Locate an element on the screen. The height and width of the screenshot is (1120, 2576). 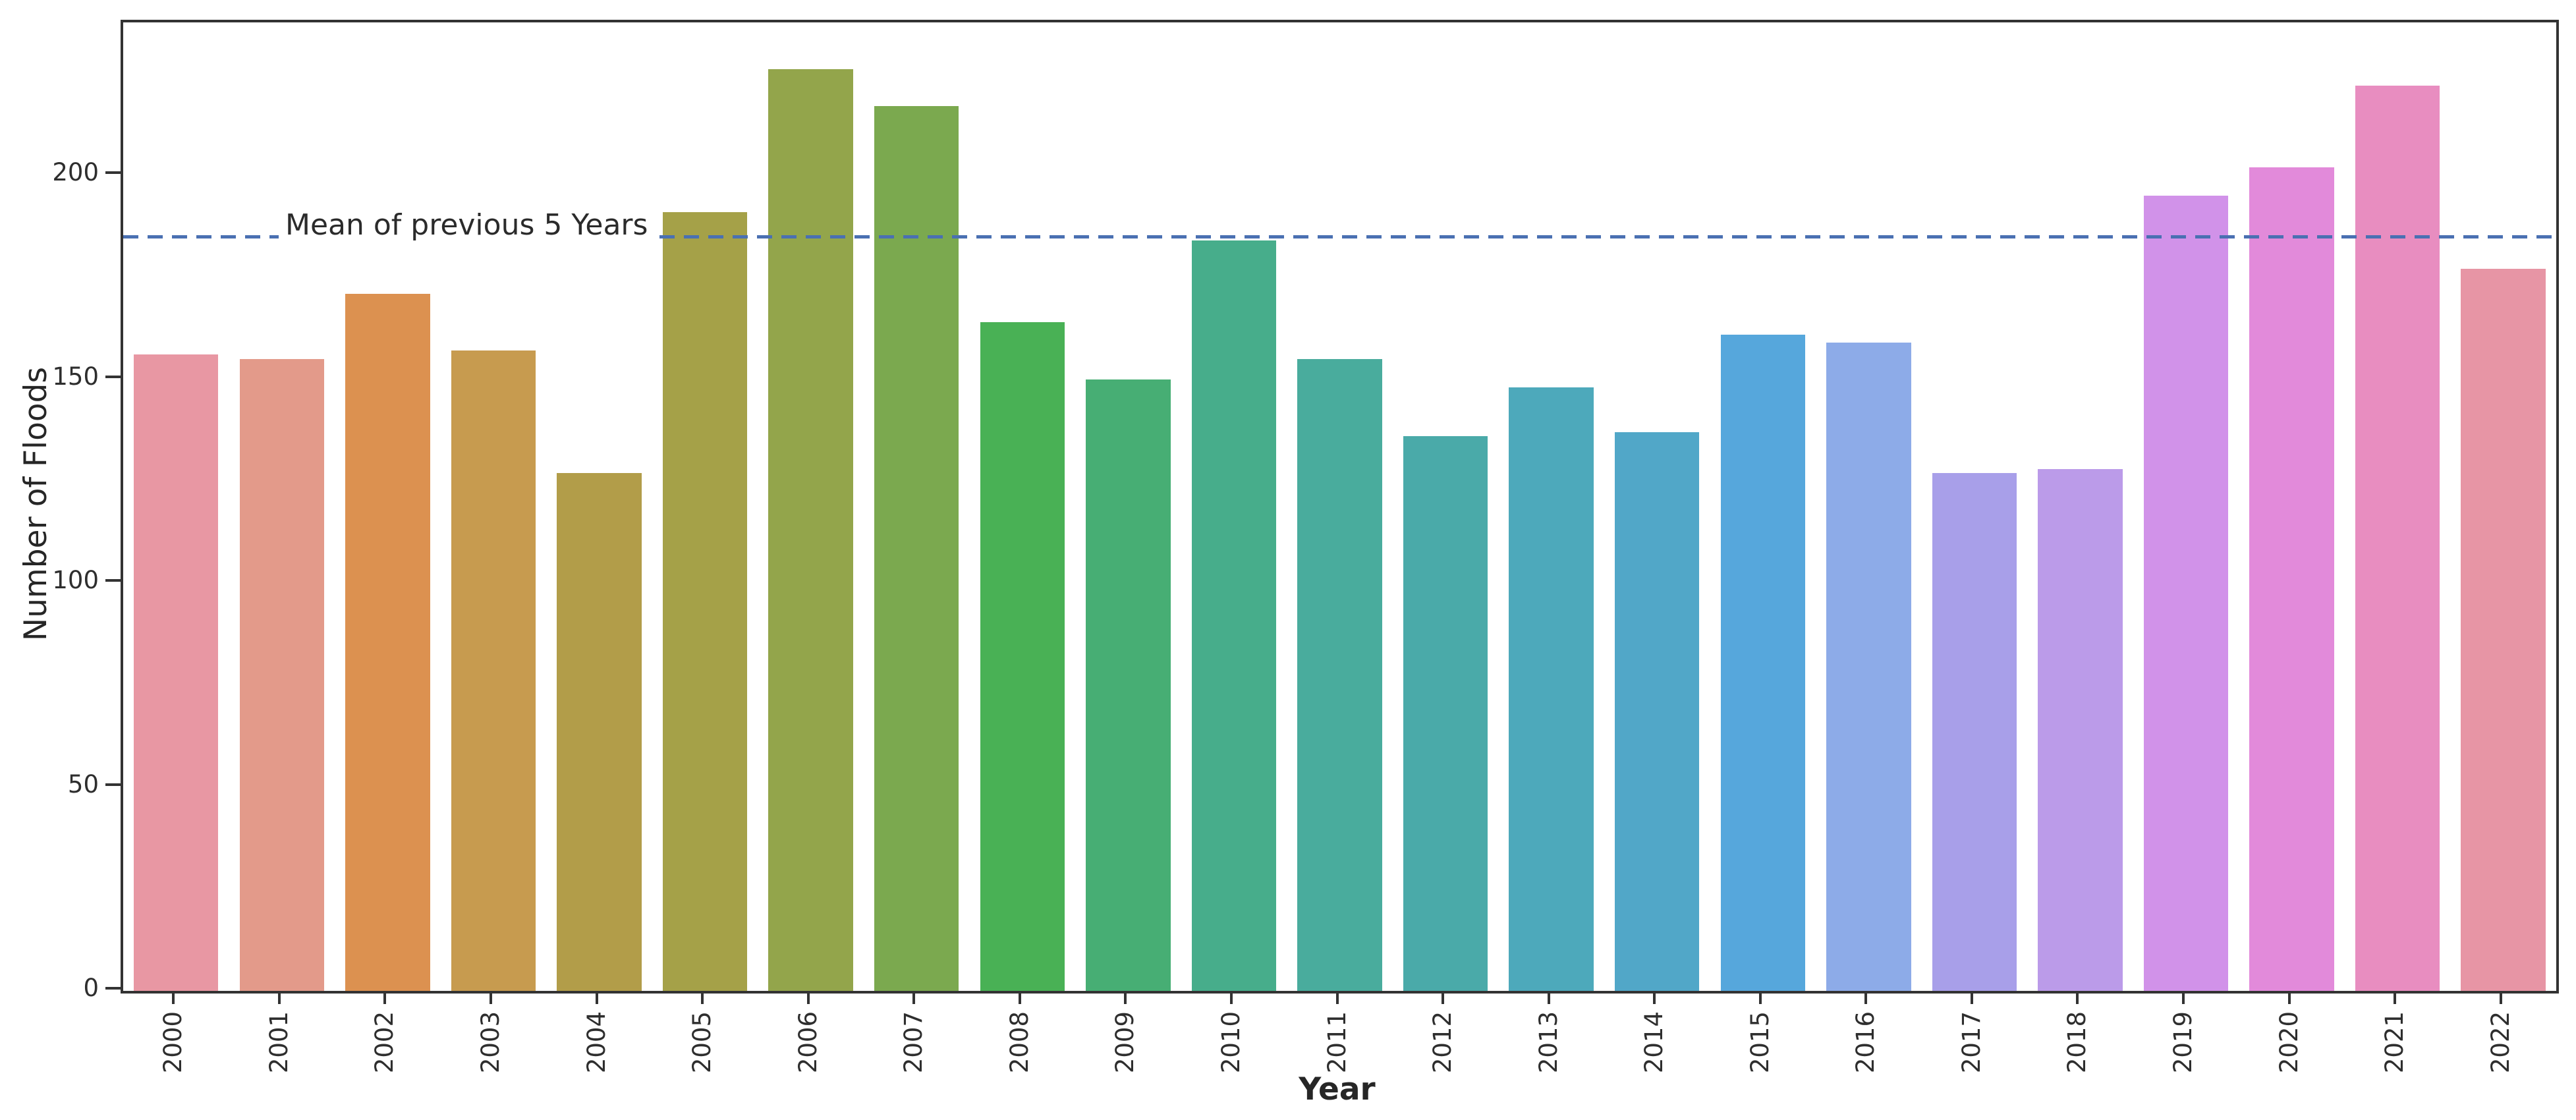
bar-2009 is located at coordinates (1128, 685).